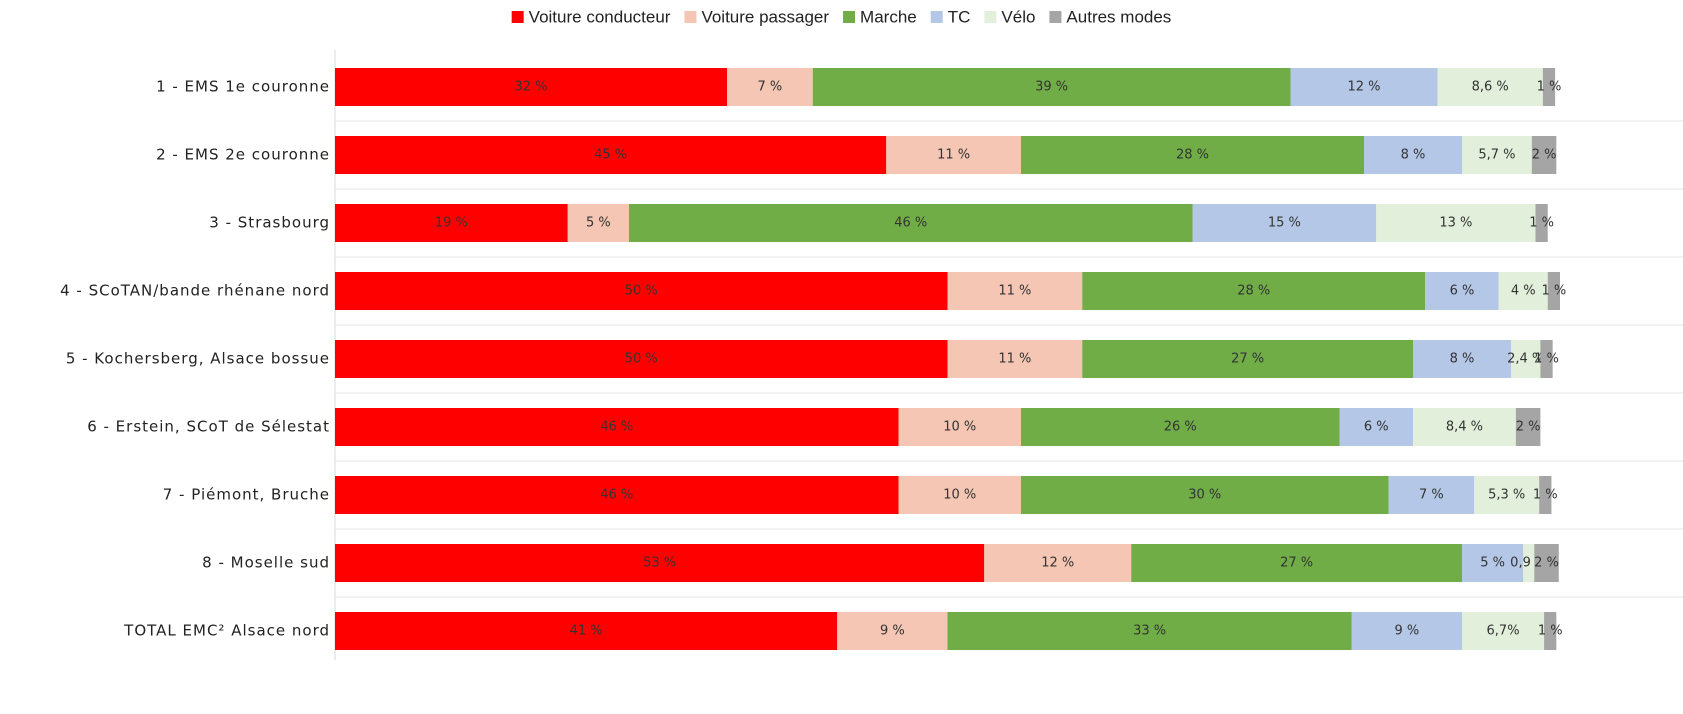 Image resolution: width=1683 pixels, height=714 pixels. What do you see at coordinates (266, 563) in the screenshot?
I see `category-label: 8 - Moselle sud` at bounding box center [266, 563].